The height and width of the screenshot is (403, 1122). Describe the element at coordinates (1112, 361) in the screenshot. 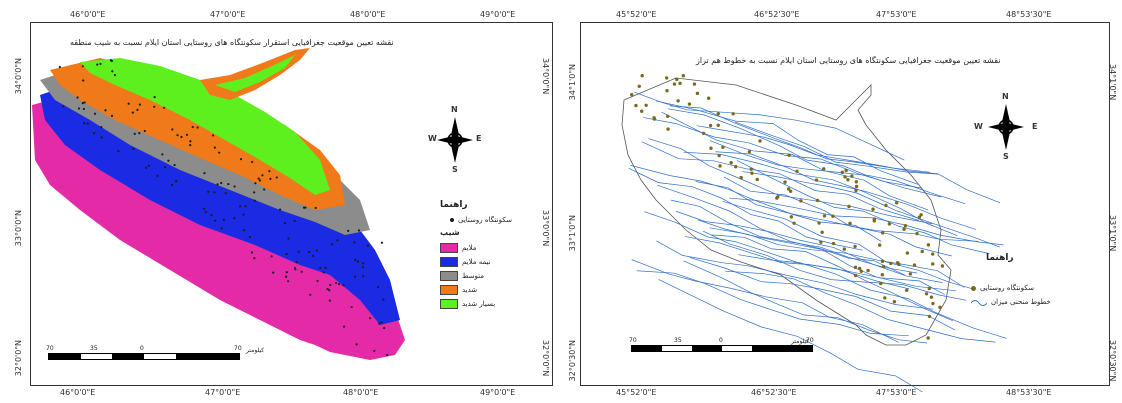

I see `right-tick: 32°0'30"N` at that location.